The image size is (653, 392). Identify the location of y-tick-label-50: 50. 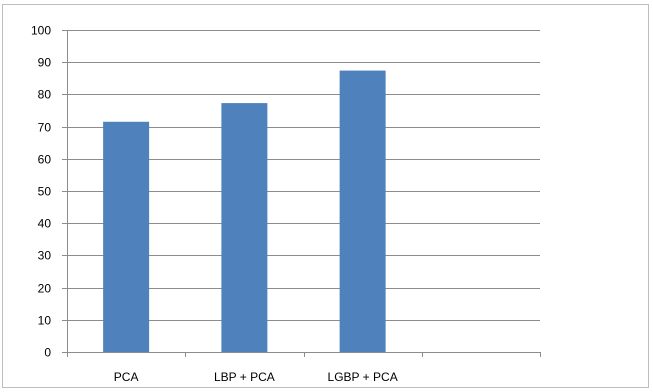
(45, 192).